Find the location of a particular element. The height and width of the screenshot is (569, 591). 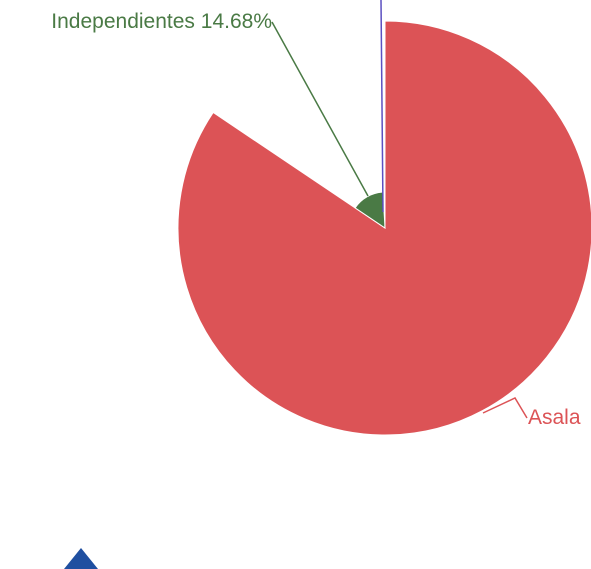

legend-icon is located at coordinates (81, 558).